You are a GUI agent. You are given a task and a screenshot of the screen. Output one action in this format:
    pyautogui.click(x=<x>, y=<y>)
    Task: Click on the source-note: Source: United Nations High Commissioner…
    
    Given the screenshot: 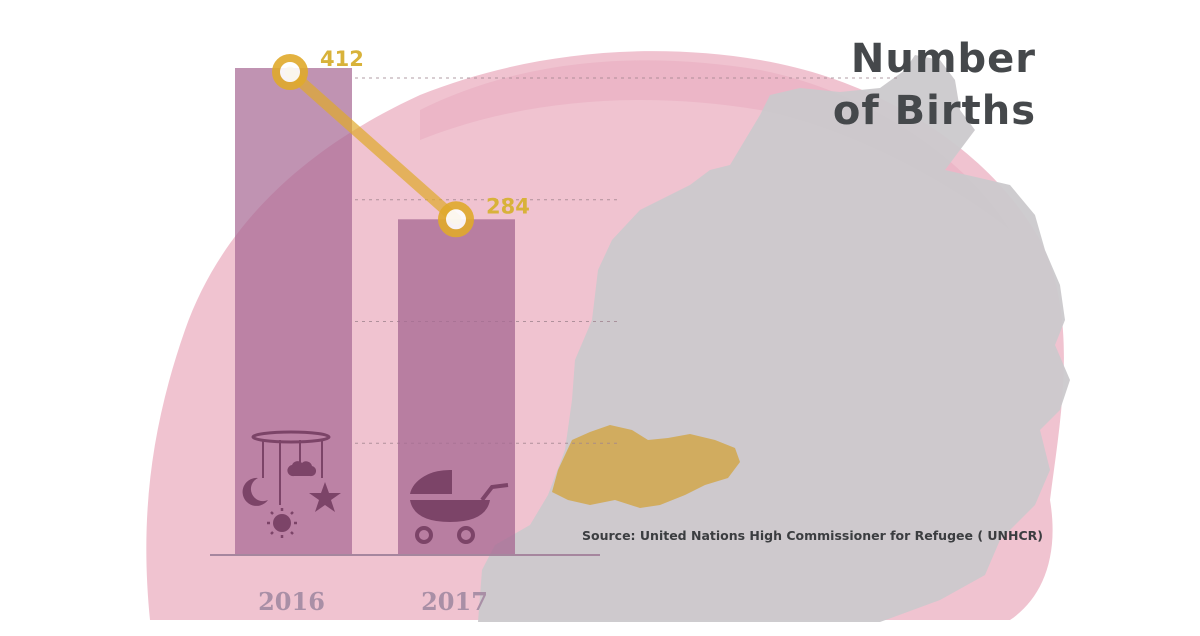 What is the action you would take?
    pyautogui.click(x=812, y=535)
    